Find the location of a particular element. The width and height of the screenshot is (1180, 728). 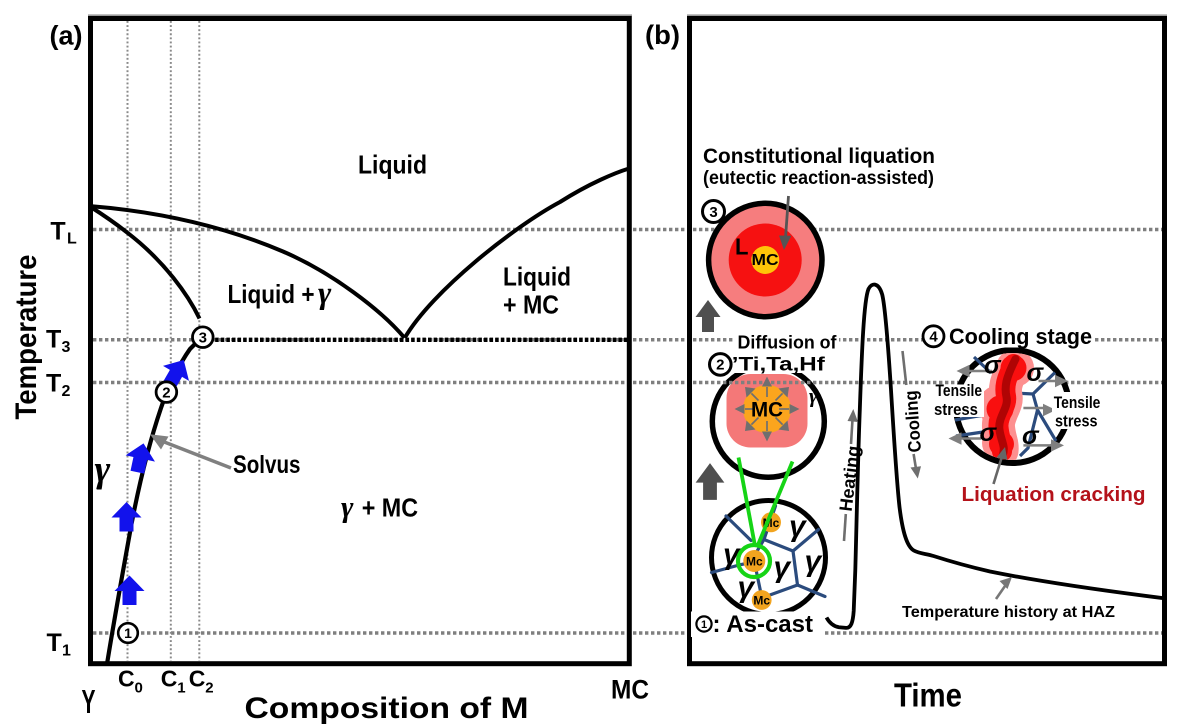

svg-text: (eutectic reaction-assisted) is located at coordinates (818, 178).